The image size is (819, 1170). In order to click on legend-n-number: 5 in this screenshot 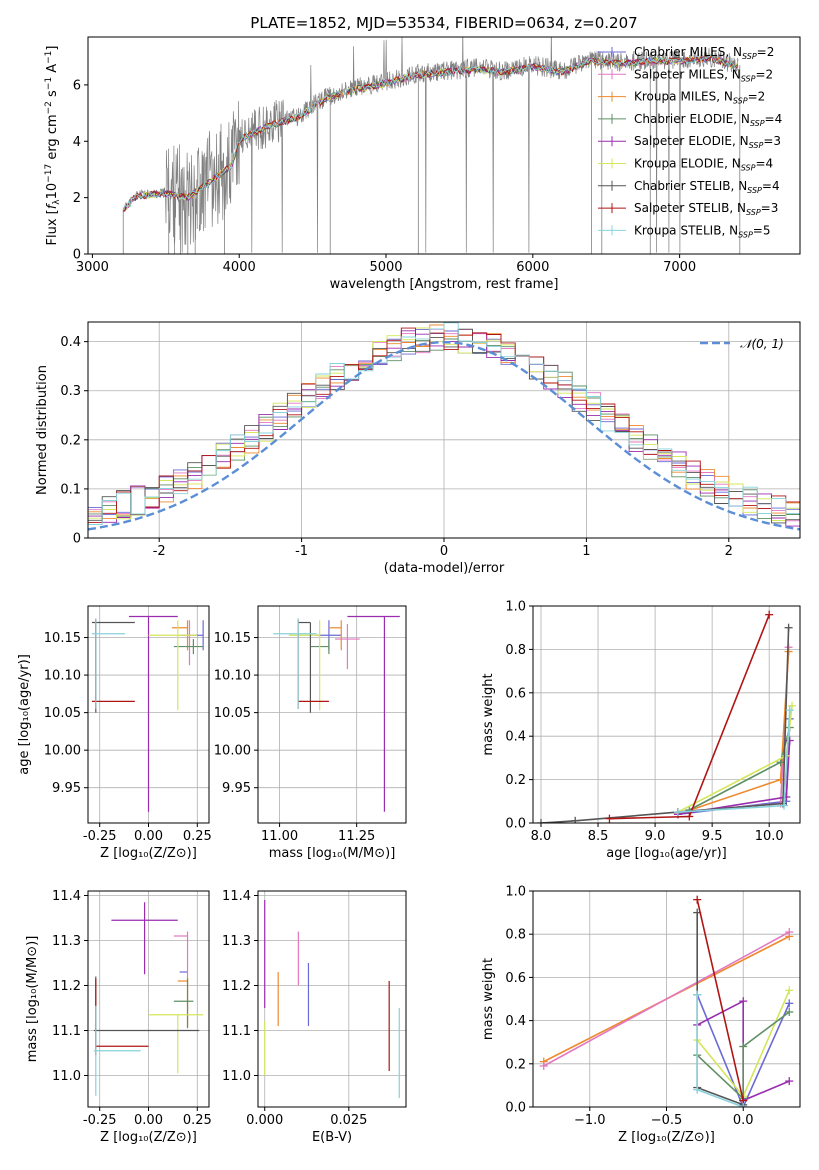, I will do `click(767, 230)`.